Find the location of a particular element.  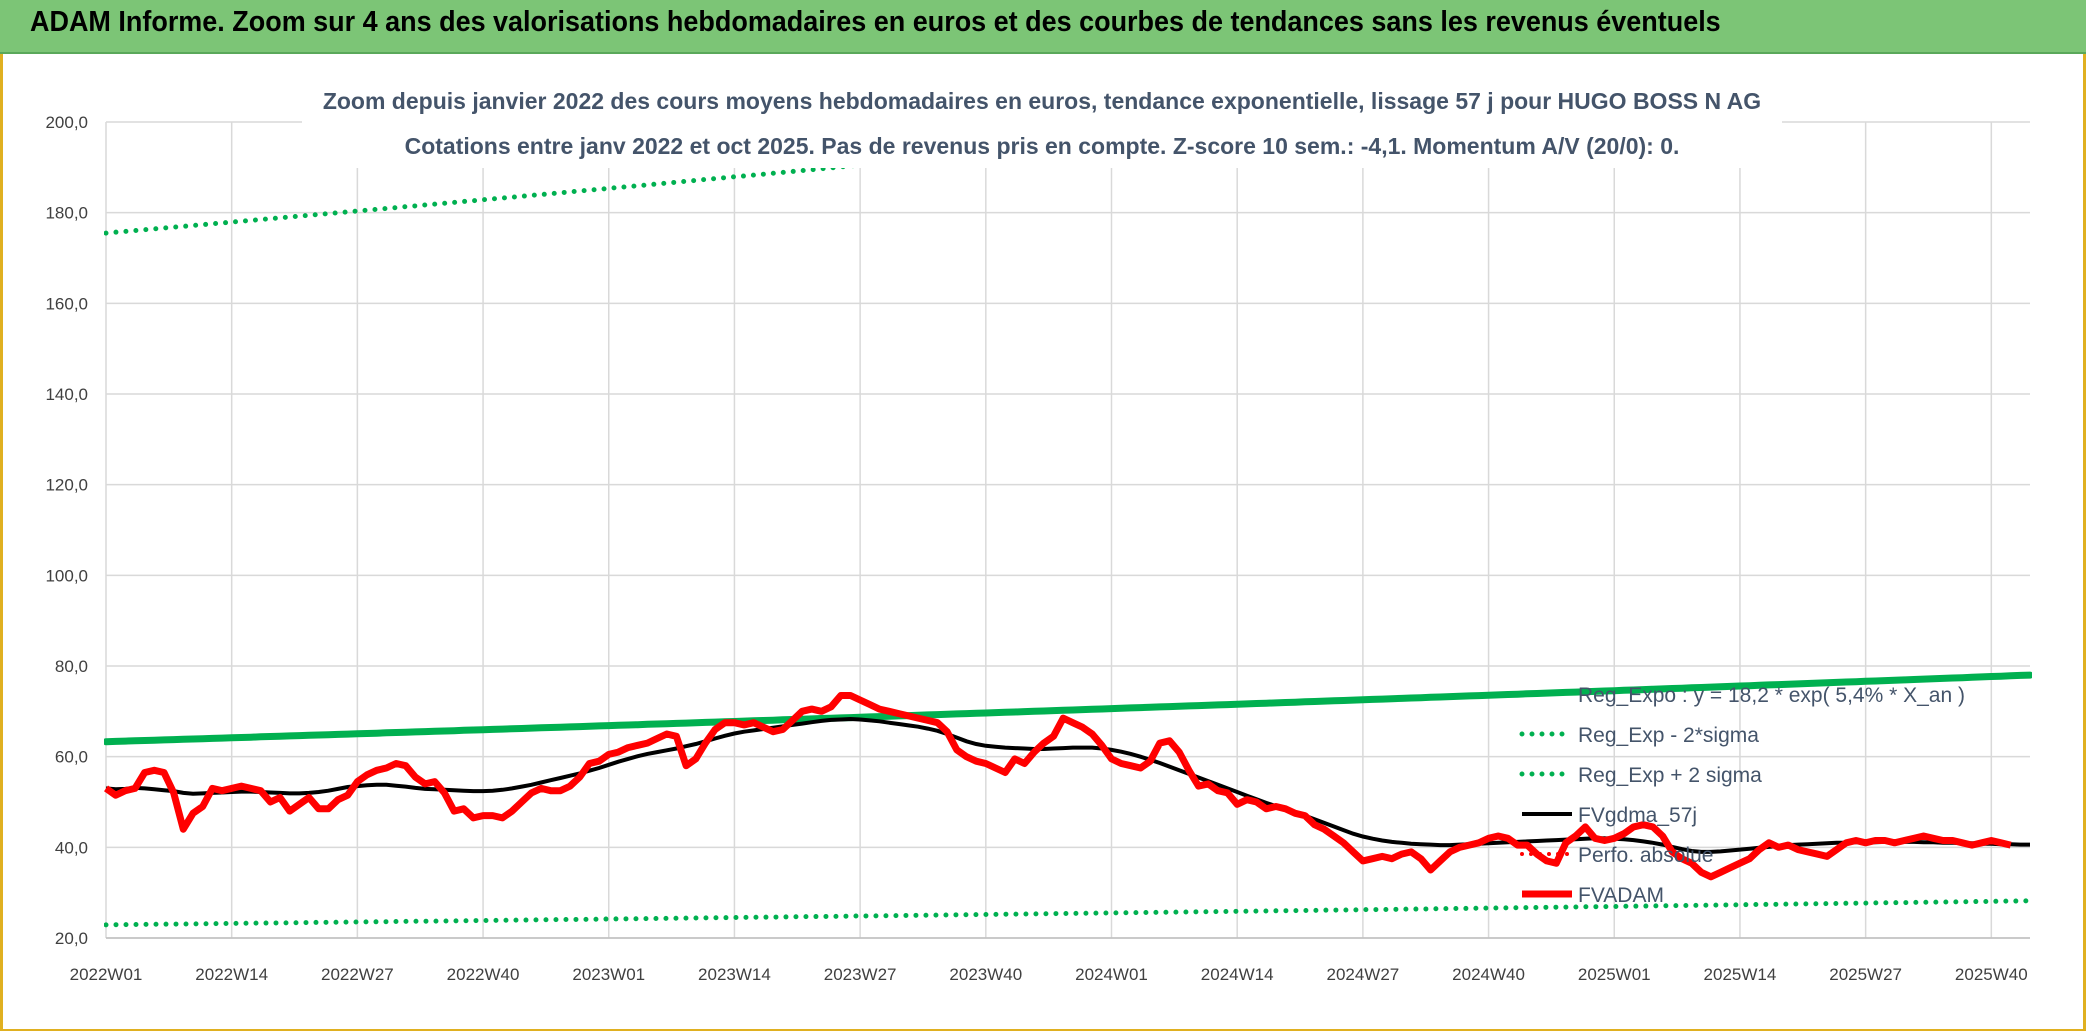

x-tick-label: 2025W14 is located at coordinates (1740, 974).